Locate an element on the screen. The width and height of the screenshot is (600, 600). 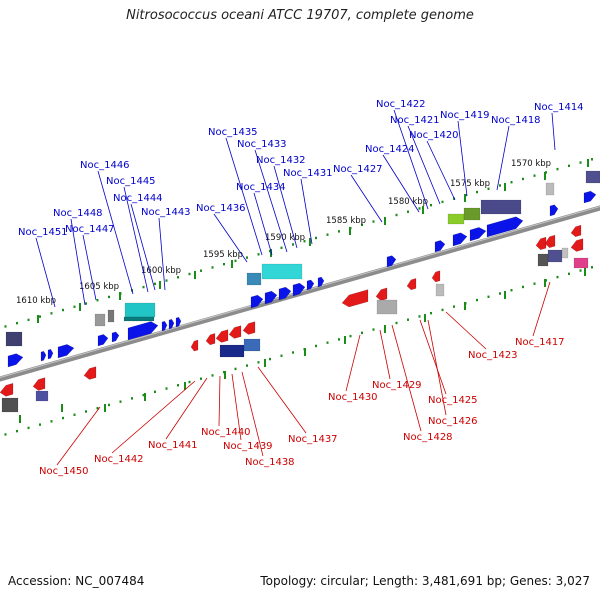
gene-label-noc-1430: Noc_1430 is located at coordinates (353, 397).